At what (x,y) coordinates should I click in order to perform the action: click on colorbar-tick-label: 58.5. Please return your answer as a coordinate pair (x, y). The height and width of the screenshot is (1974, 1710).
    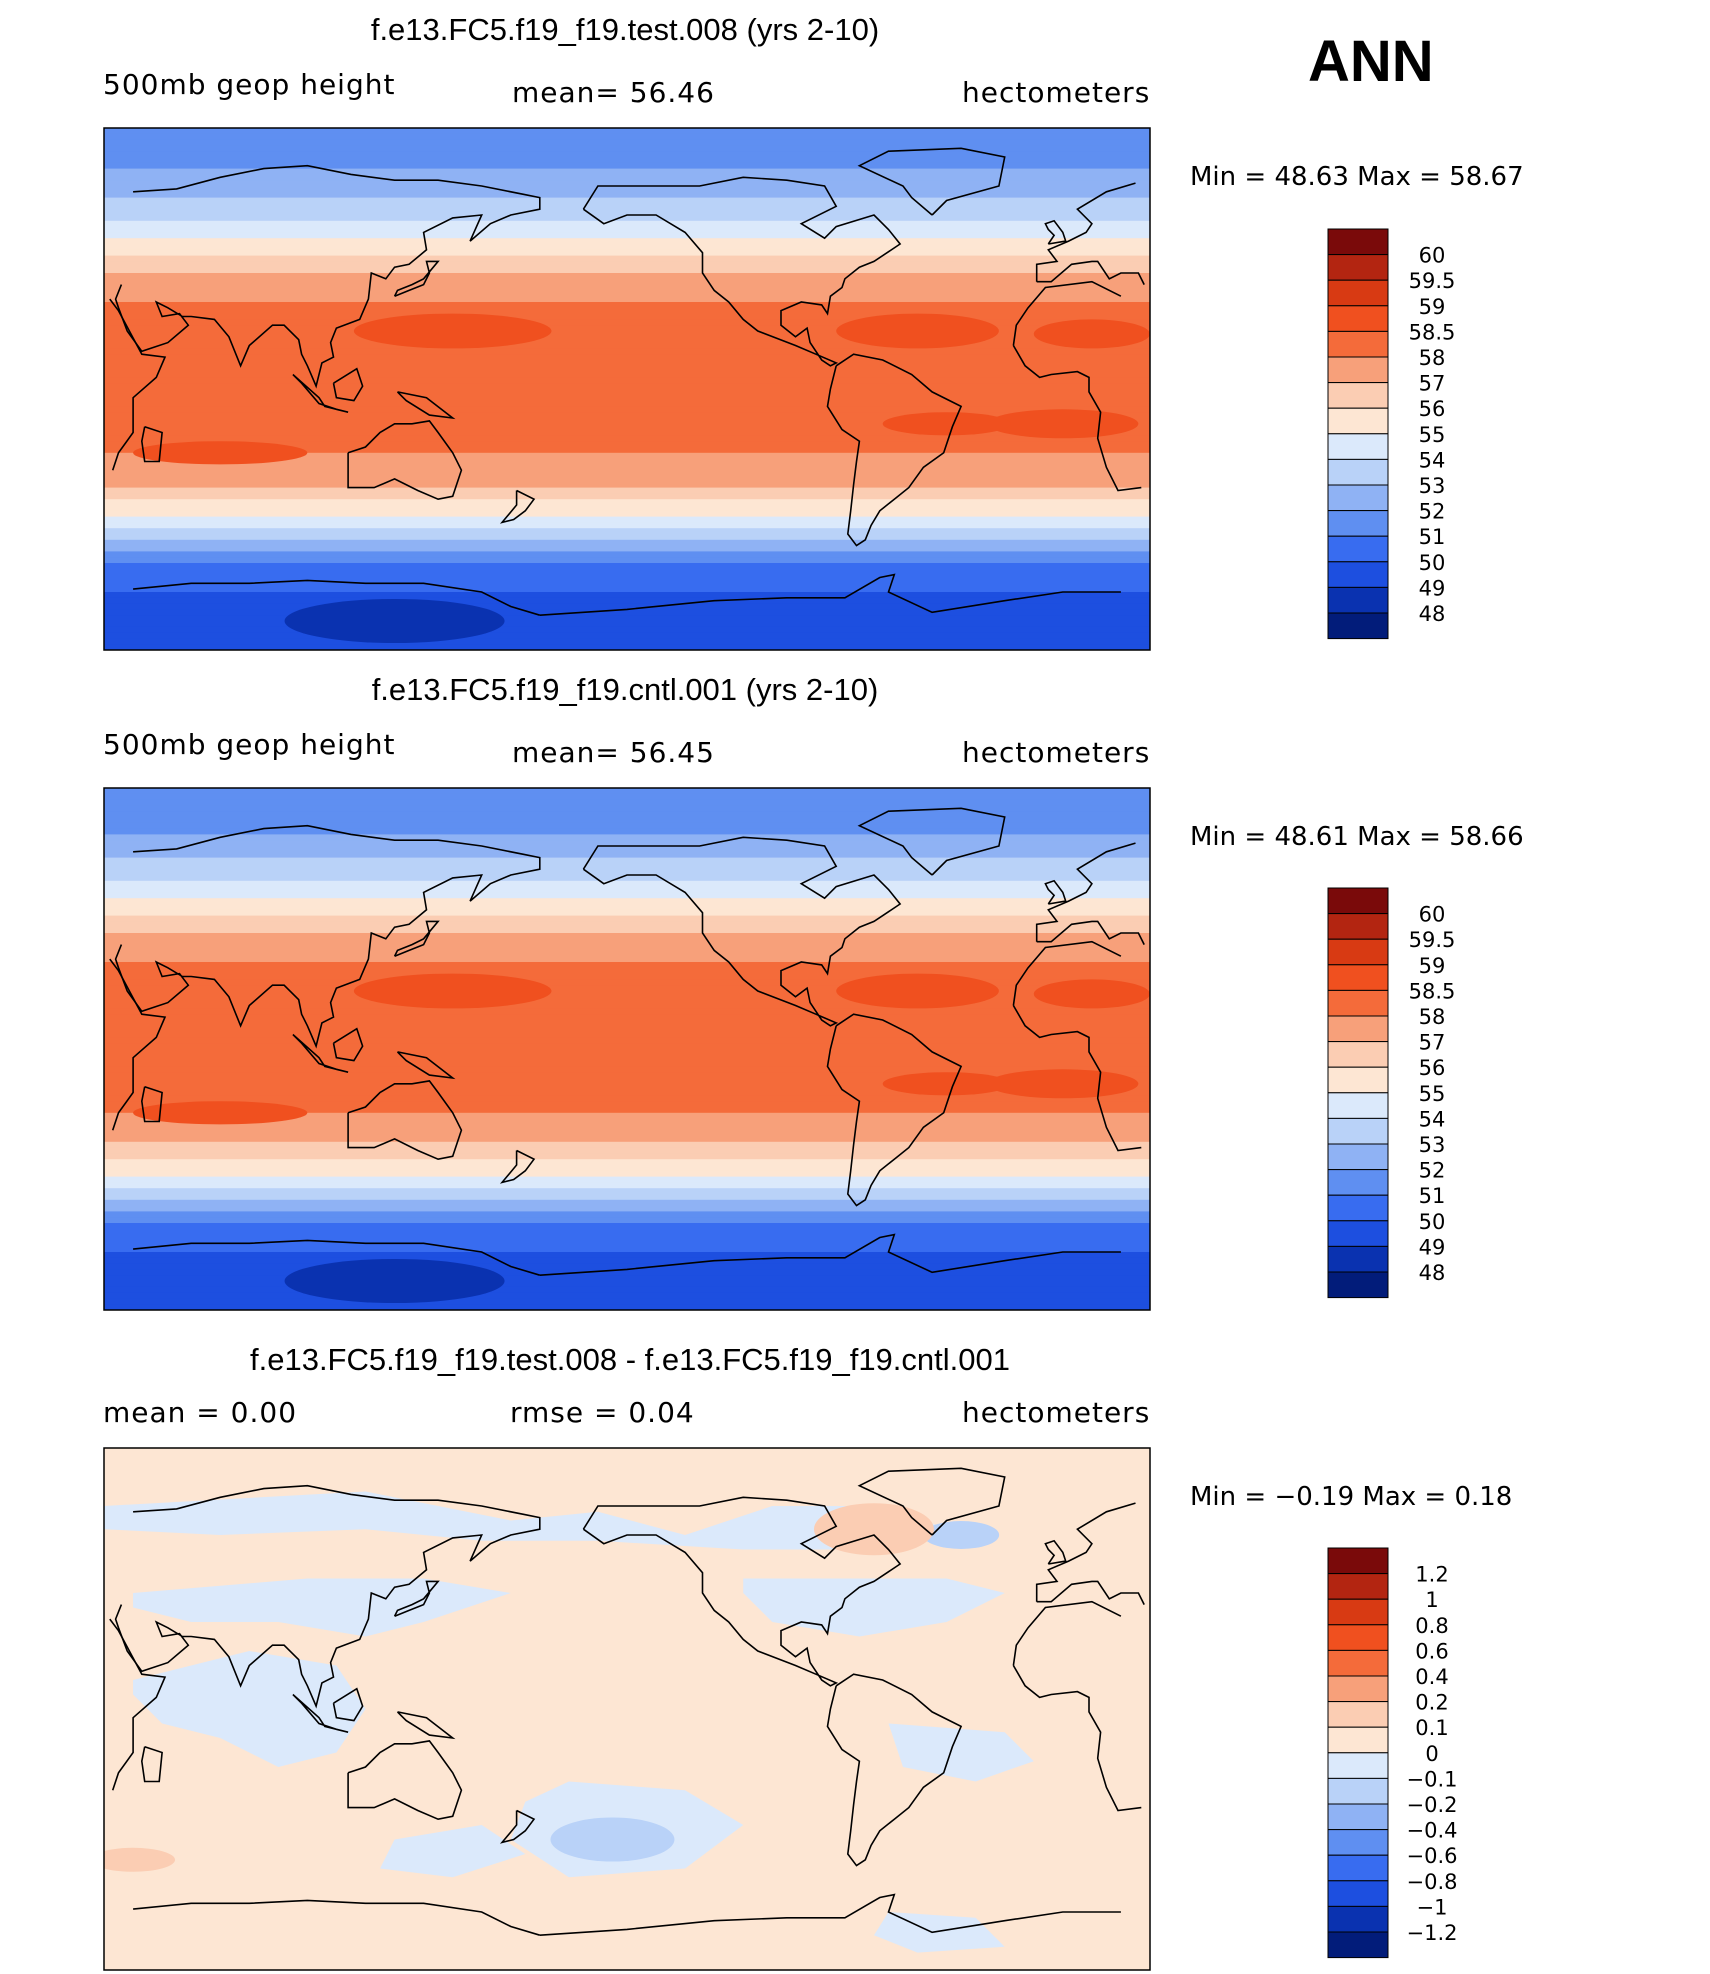
    Looking at the image, I should click on (1432, 332).